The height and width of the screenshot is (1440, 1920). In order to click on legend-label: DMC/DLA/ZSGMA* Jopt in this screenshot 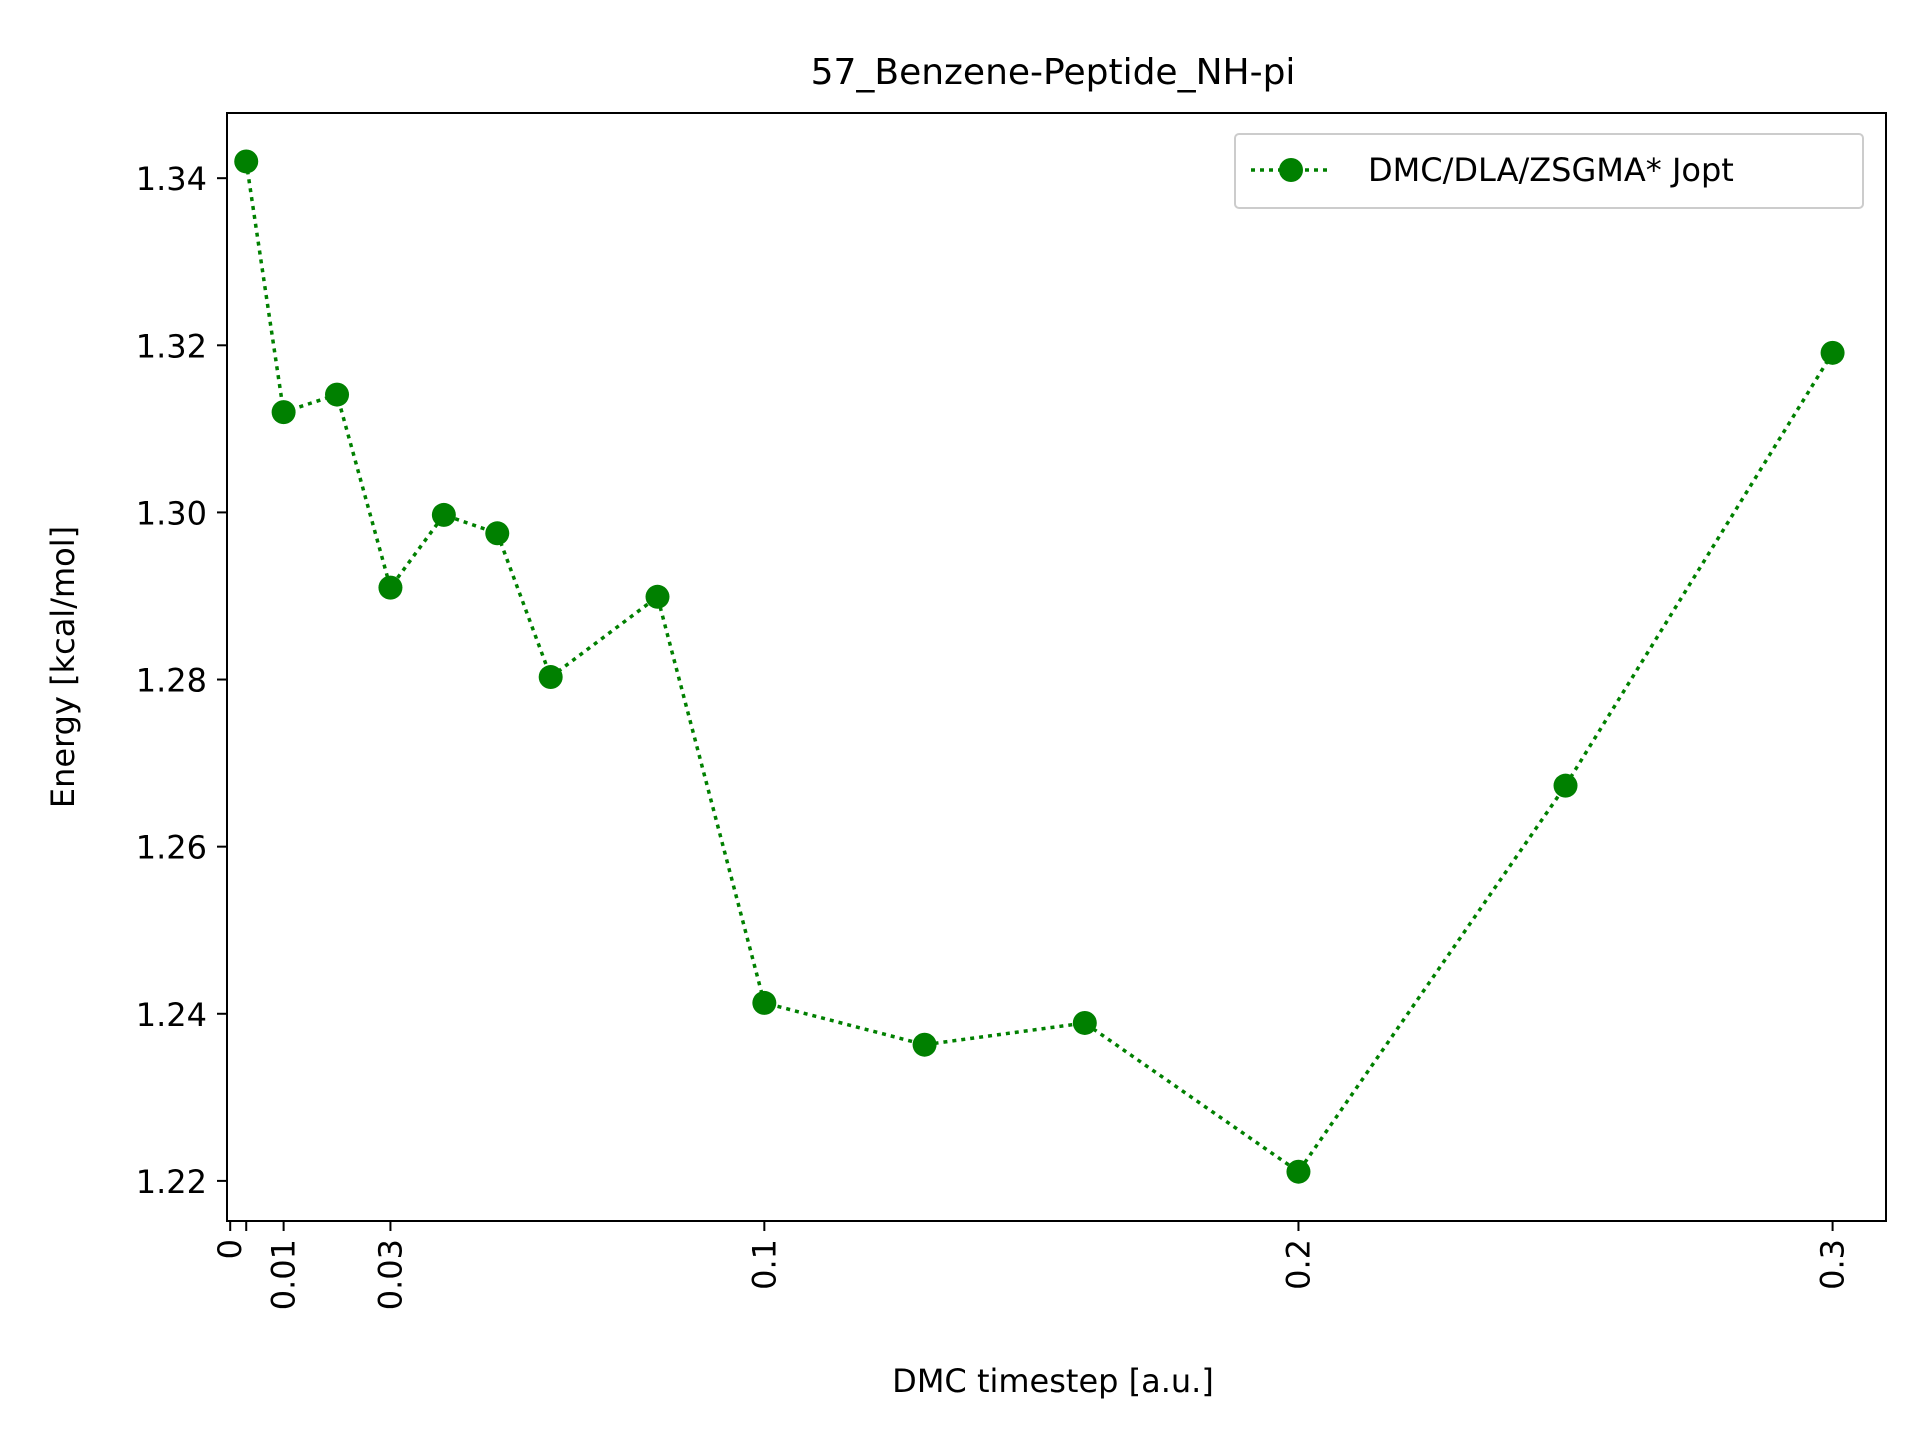, I will do `click(1551, 170)`.